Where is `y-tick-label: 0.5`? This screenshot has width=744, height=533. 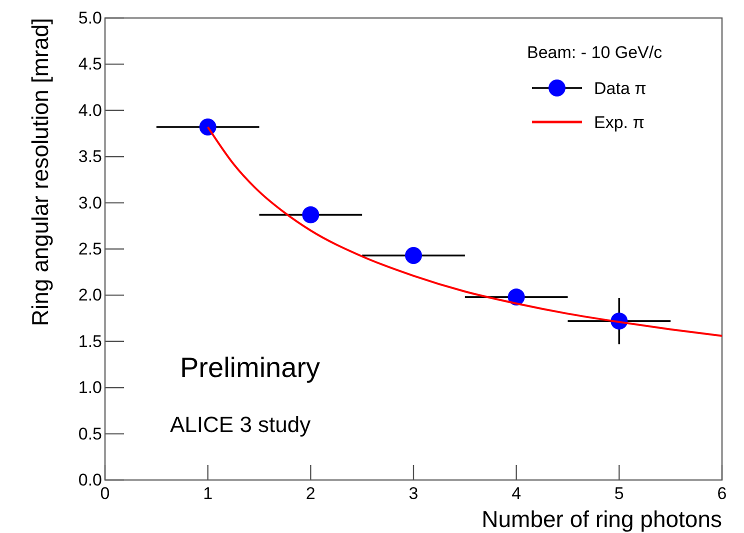
y-tick-label: 0.5 is located at coordinates (90, 434).